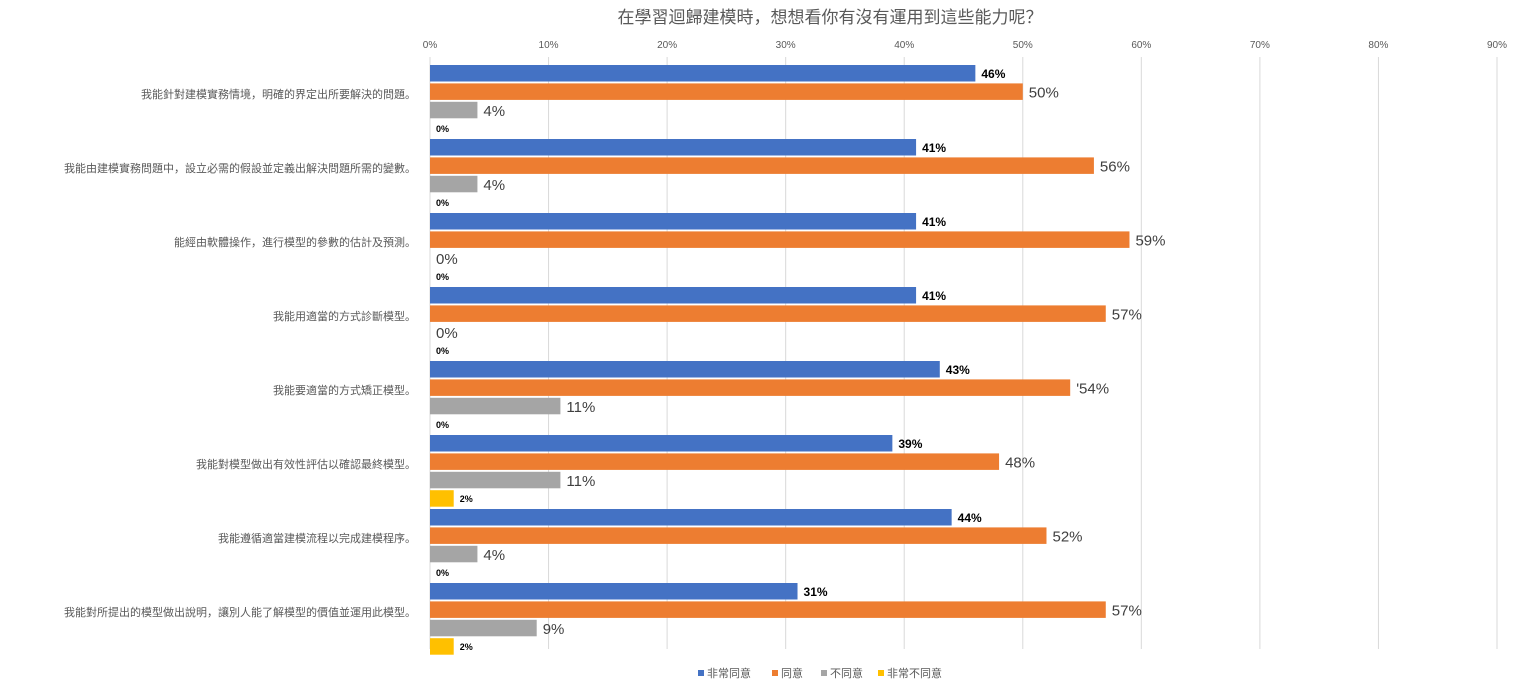 This screenshot has height=685, width=1522. What do you see at coordinates (910, 444) in the screenshot?
I see `data-label: 39%` at bounding box center [910, 444].